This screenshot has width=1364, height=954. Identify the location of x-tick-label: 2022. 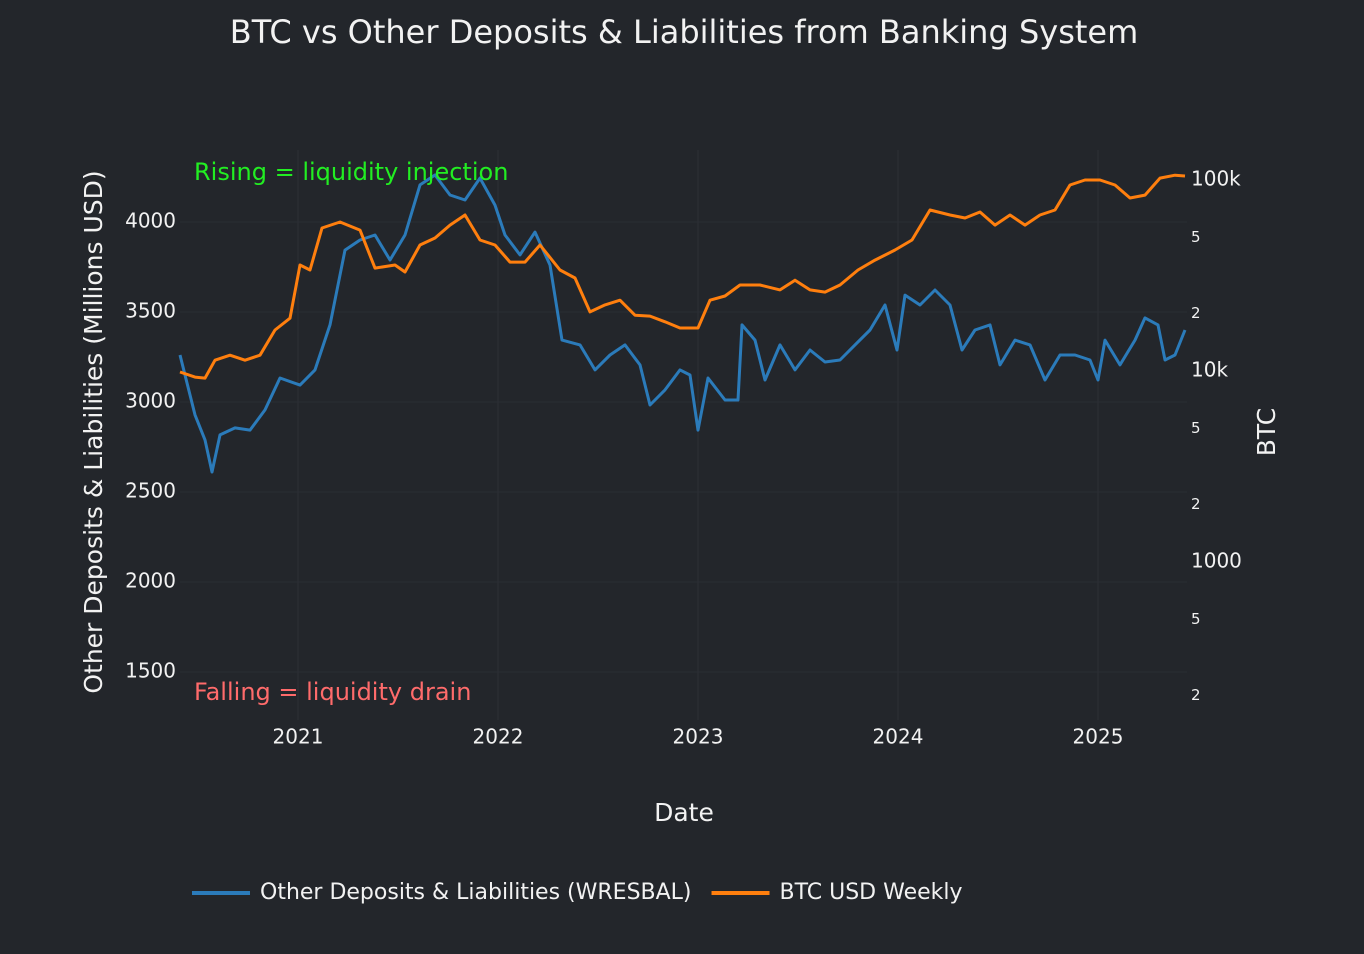
(498, 737).